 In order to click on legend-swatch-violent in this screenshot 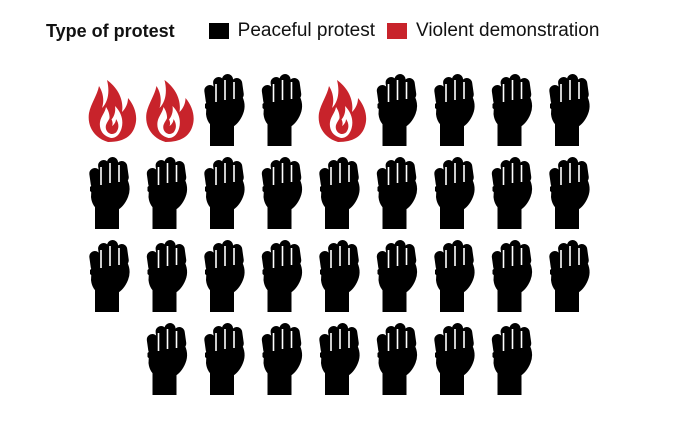, I will do `click(396, 31)`.